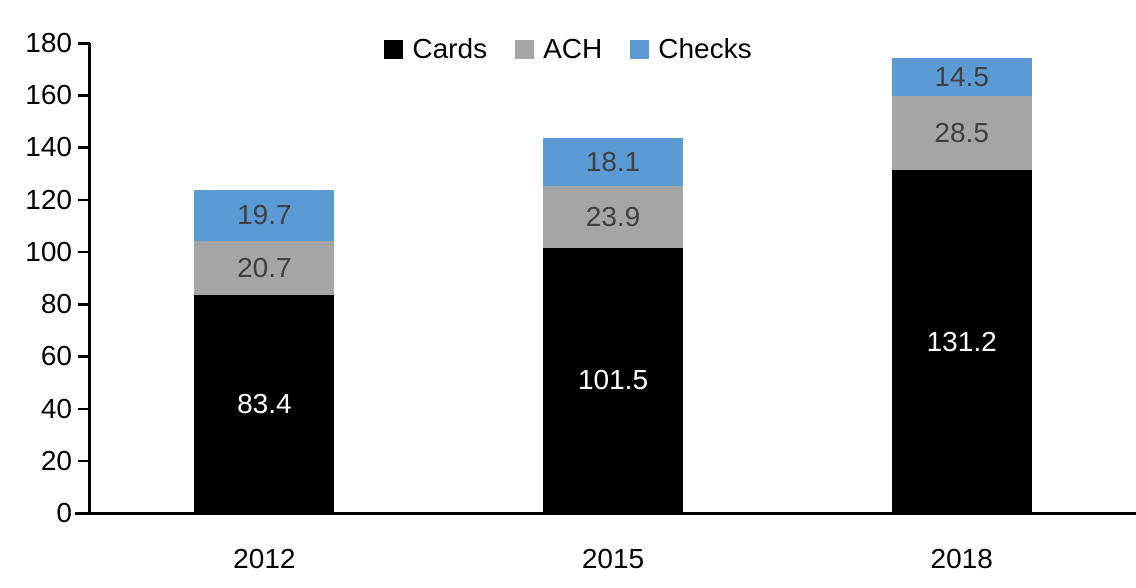  Describe the element at coordinates (48, 199) in the screenshot. I see `y-axis-tick-label: 120` at that location.